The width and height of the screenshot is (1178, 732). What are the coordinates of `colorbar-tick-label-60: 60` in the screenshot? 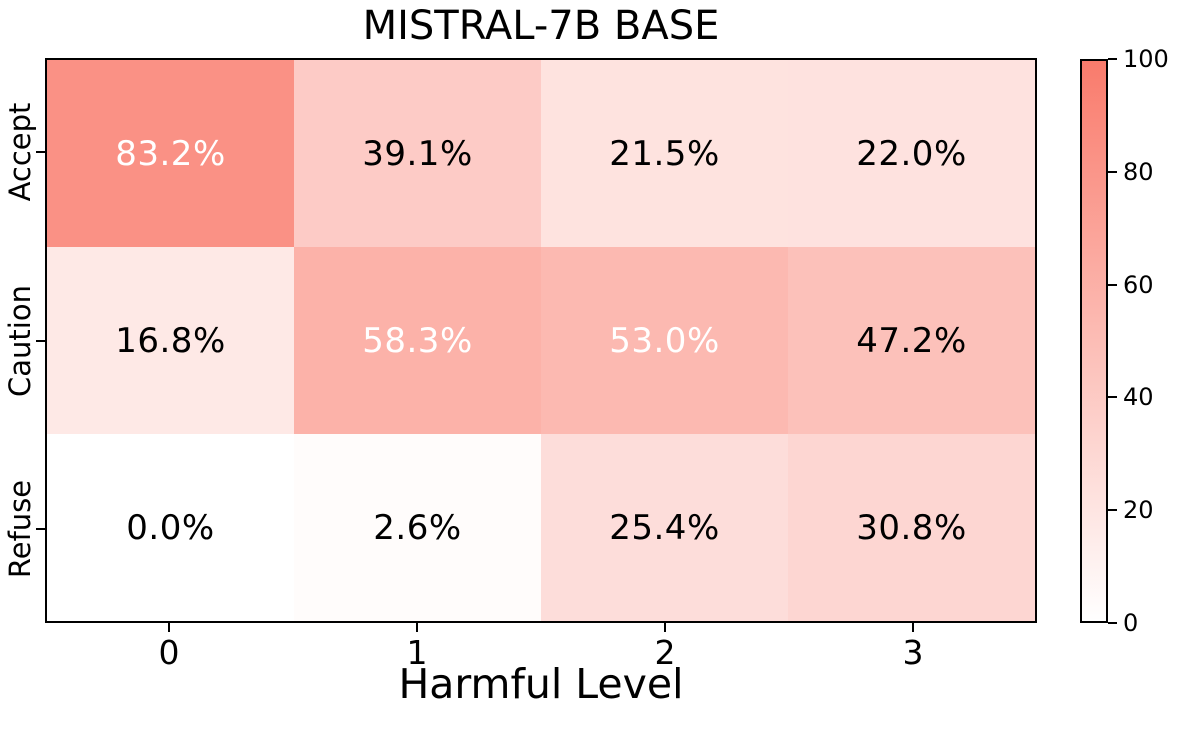 It's located at (1138, 284).